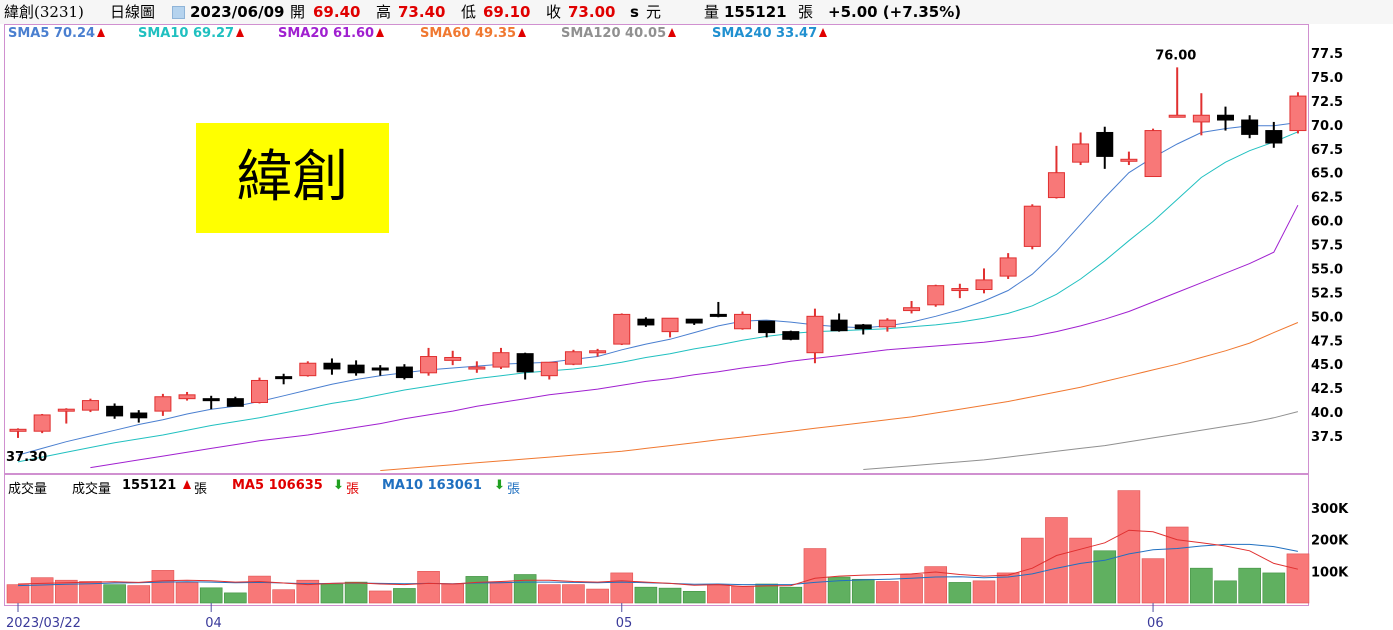 Image resolution: width=1393 pixels, height=630 pixels. Describe the element at coordinates (1155, 623) in the screenshot. I see `x-axis-label: 06` at that location.